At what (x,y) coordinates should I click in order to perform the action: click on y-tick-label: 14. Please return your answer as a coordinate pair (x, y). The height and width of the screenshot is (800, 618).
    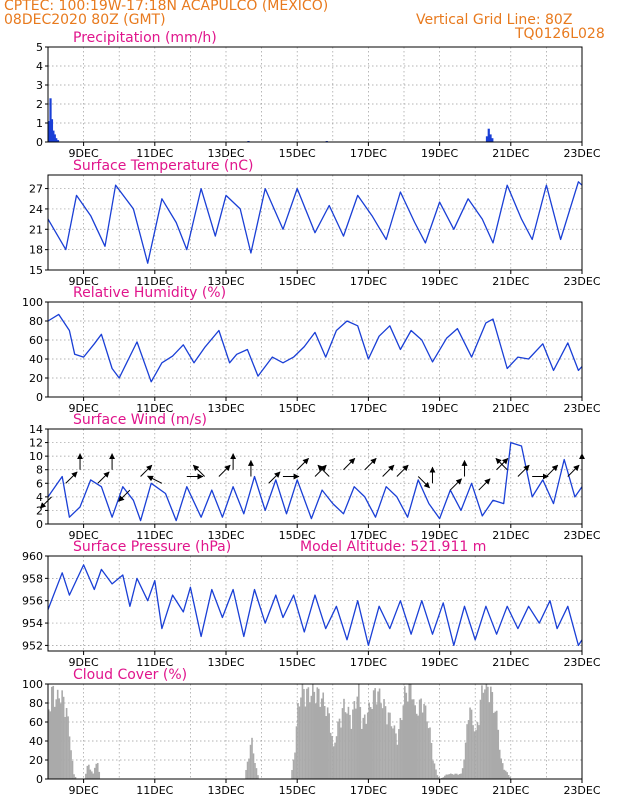
    Looking at the image, I should click on (36, 429).